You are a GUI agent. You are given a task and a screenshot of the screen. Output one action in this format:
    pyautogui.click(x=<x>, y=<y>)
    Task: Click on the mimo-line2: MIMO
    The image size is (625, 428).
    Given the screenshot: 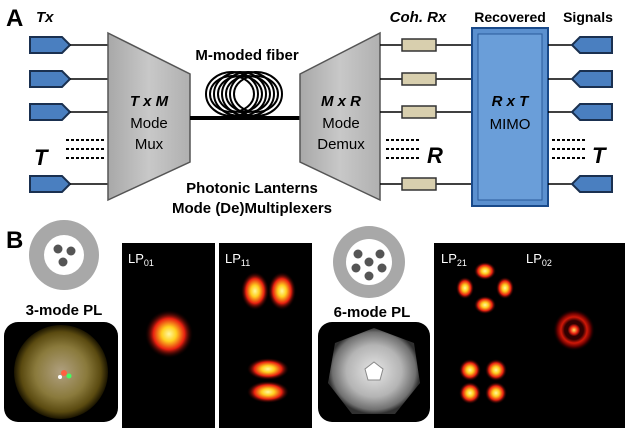 What is the action you would take?
    pyautogui.click(x=510, y=124)
    